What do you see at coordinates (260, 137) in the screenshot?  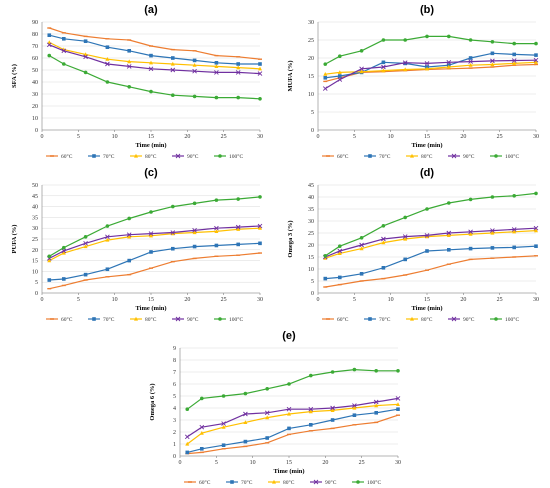 I see `x-tick-label: 30` at bounding box center [260, 137].